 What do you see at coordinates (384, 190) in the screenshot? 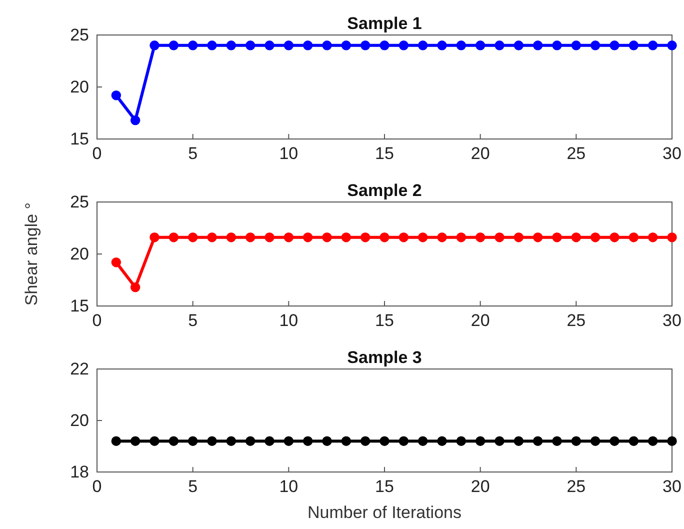
I see `chart-title: Sample 2` at bounding box center [384, 190].